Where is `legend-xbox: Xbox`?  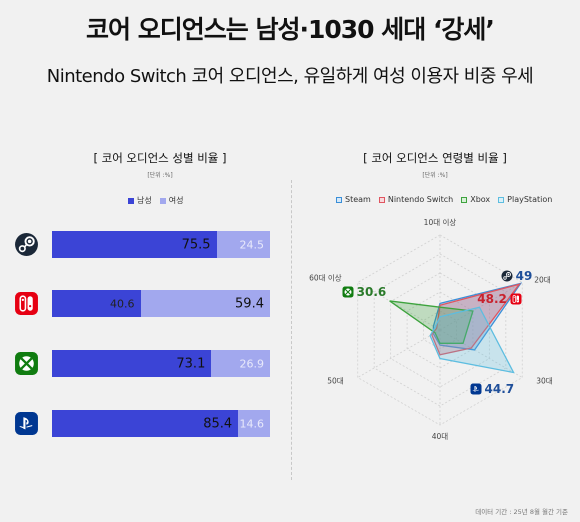 legend-xbox: Xbox is located at coordinates (475, 199).